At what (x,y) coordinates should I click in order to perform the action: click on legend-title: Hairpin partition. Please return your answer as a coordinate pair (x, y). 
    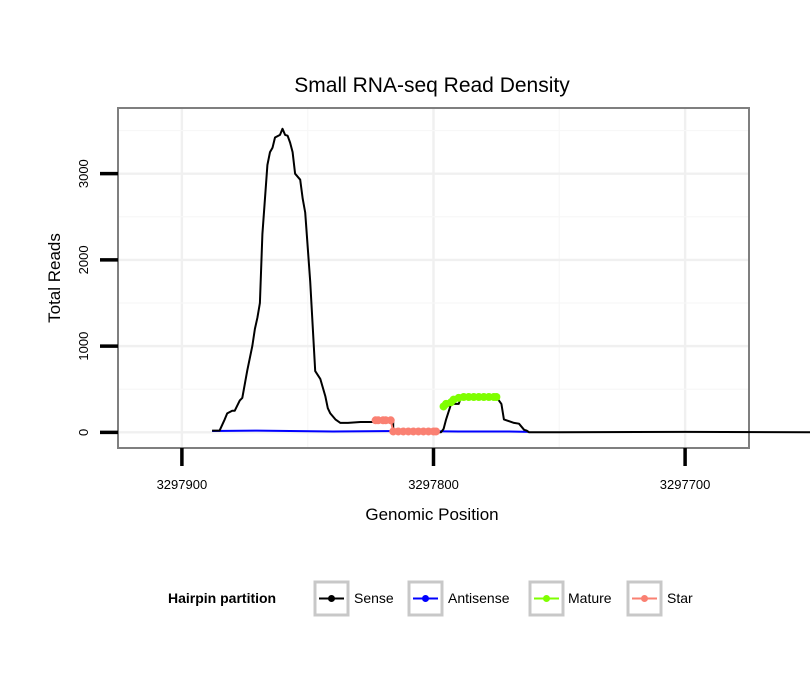
    Looking at the image, I should click on (222, 598).